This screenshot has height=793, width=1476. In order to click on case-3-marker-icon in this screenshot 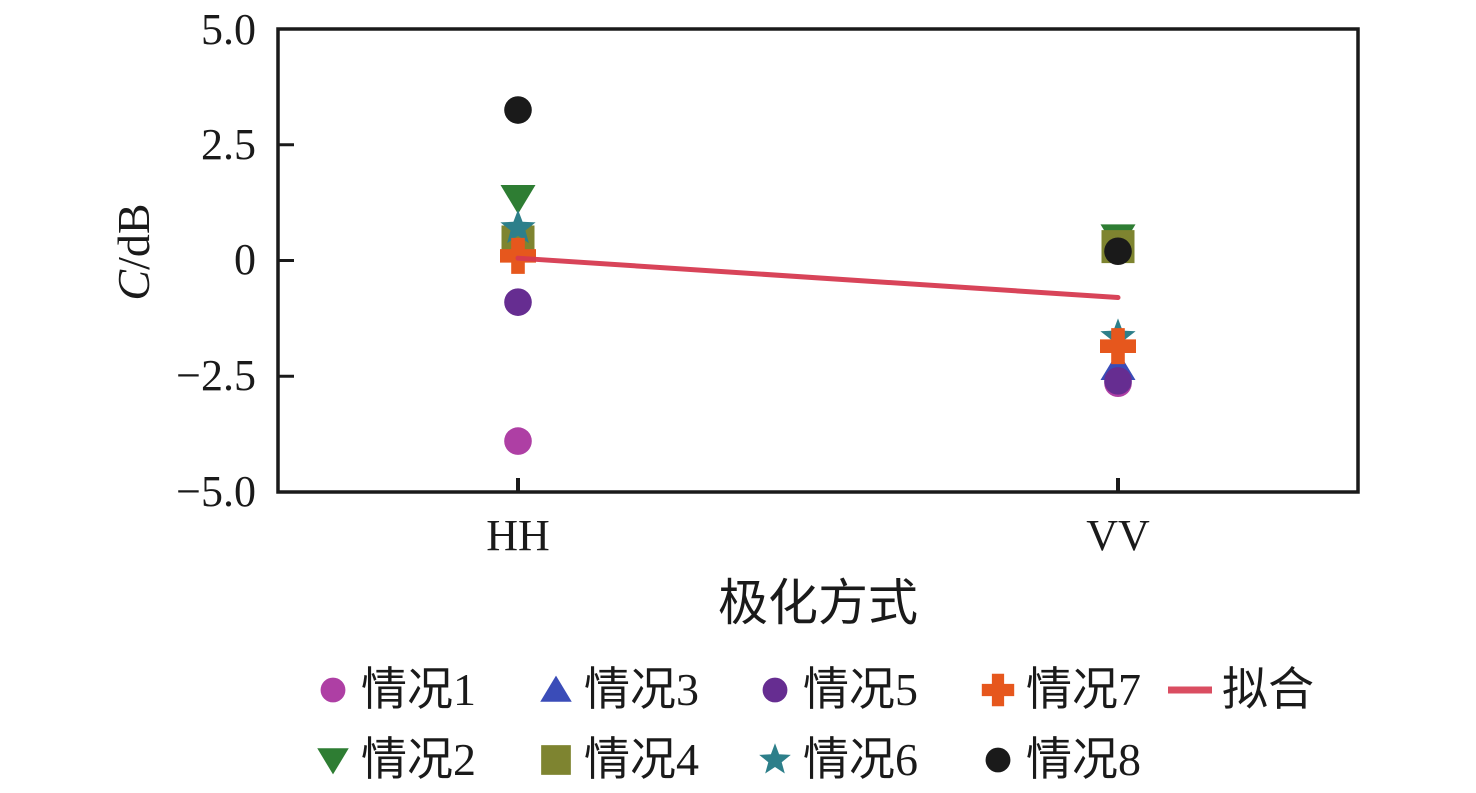, I will do `click(556, 688)`.